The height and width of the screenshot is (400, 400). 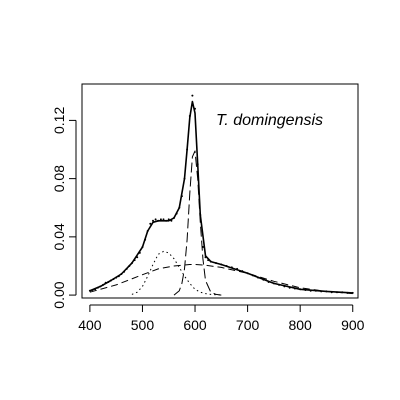 I want to click on y-tick-label: 0.00, so click(x=59, y=294).